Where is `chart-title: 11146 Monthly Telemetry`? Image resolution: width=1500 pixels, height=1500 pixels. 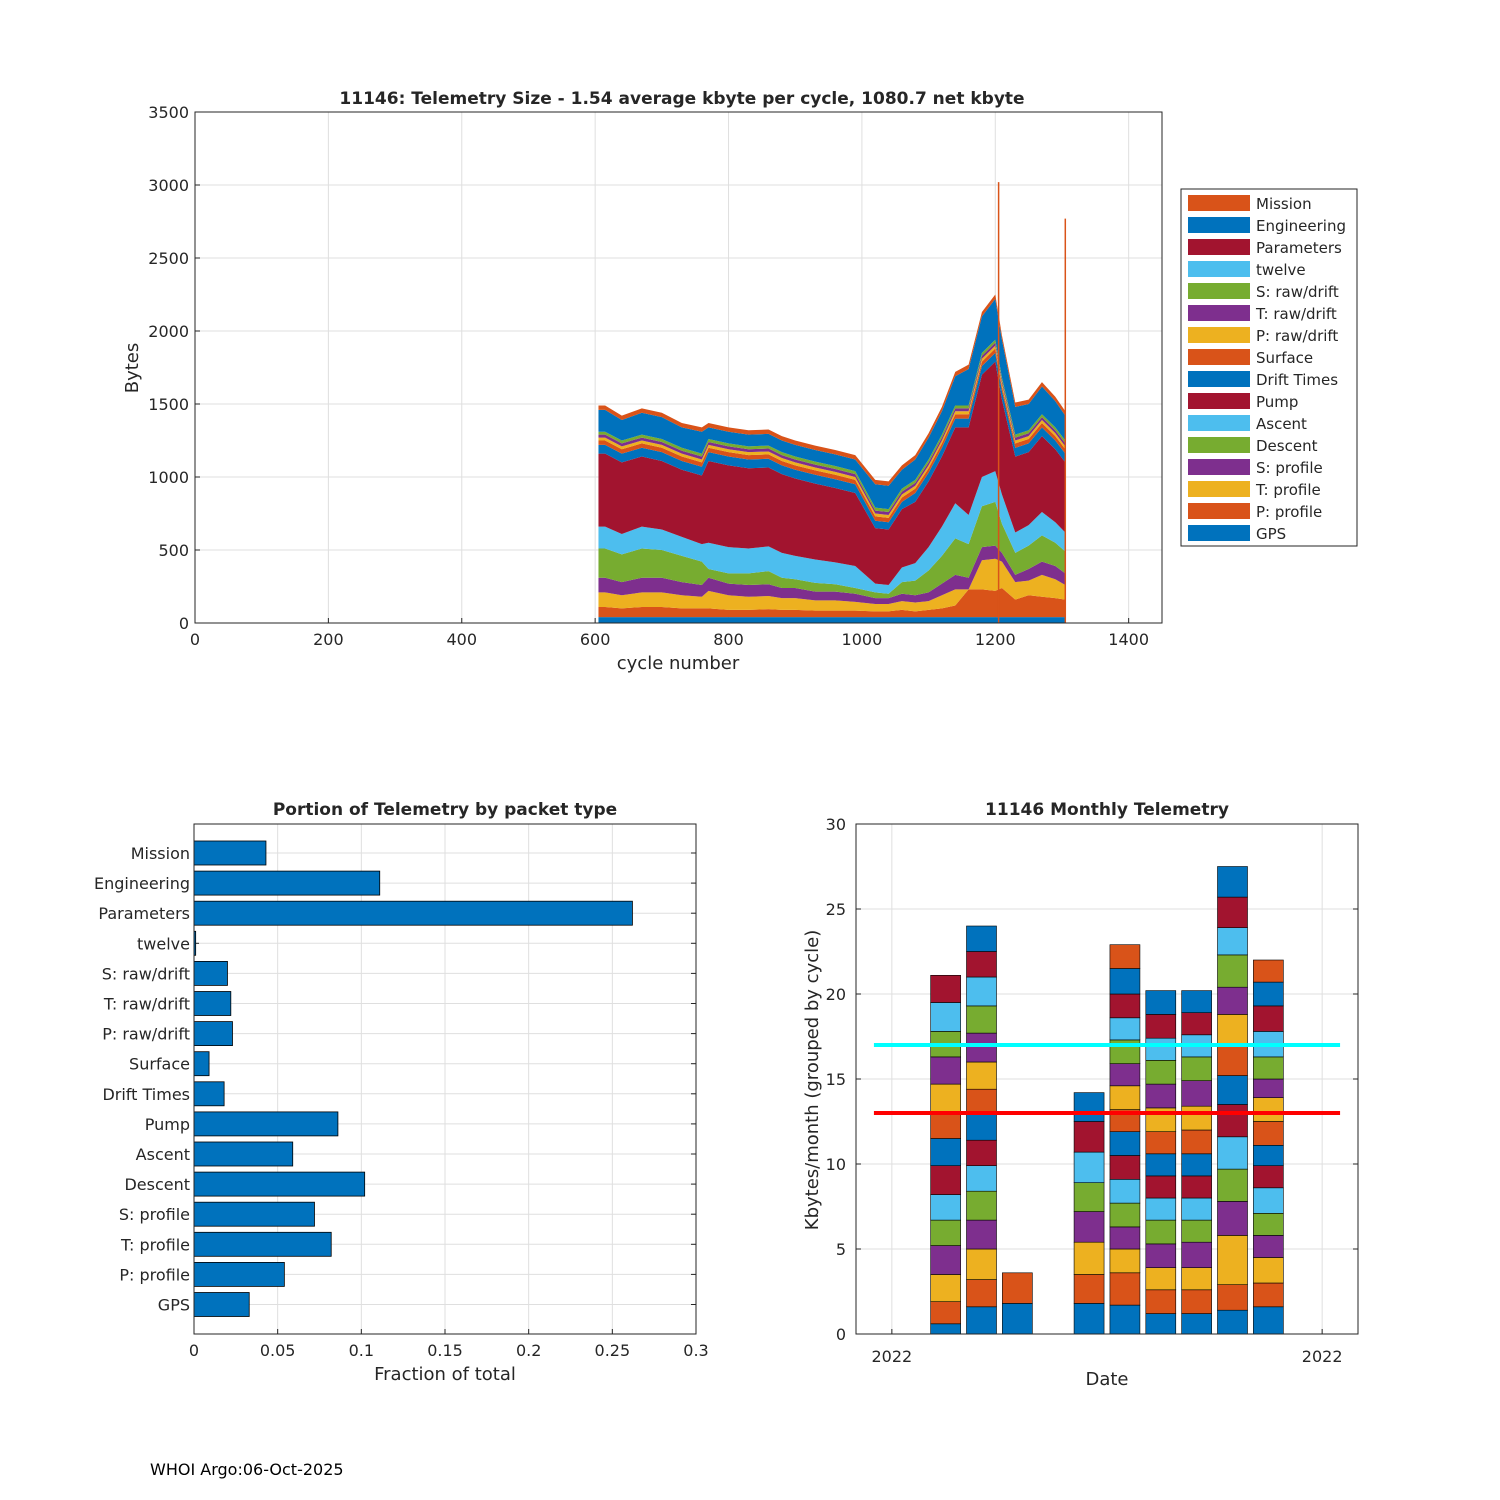
chart-title: 11146 Monthly Telemetry is located at coordinates (1107, 810).